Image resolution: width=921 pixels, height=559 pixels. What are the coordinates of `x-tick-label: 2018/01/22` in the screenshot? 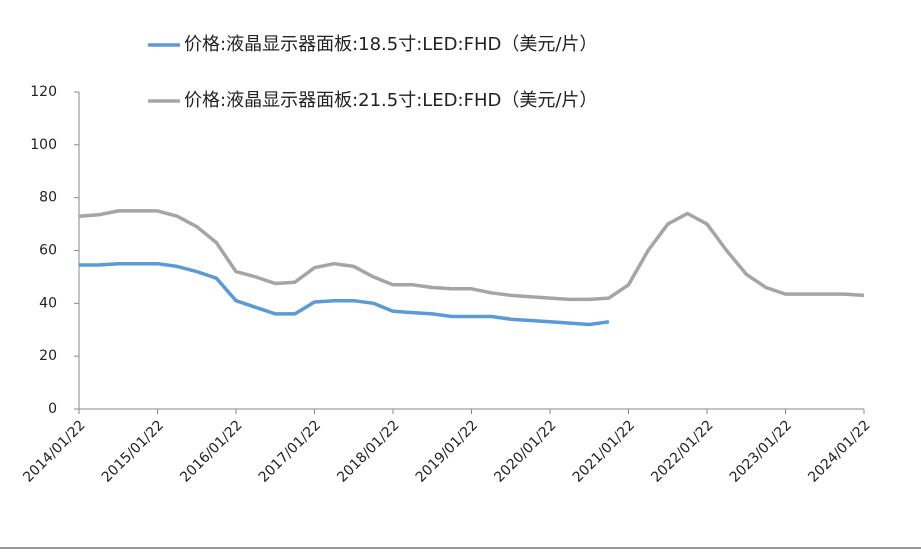 It's located at (368, 451).